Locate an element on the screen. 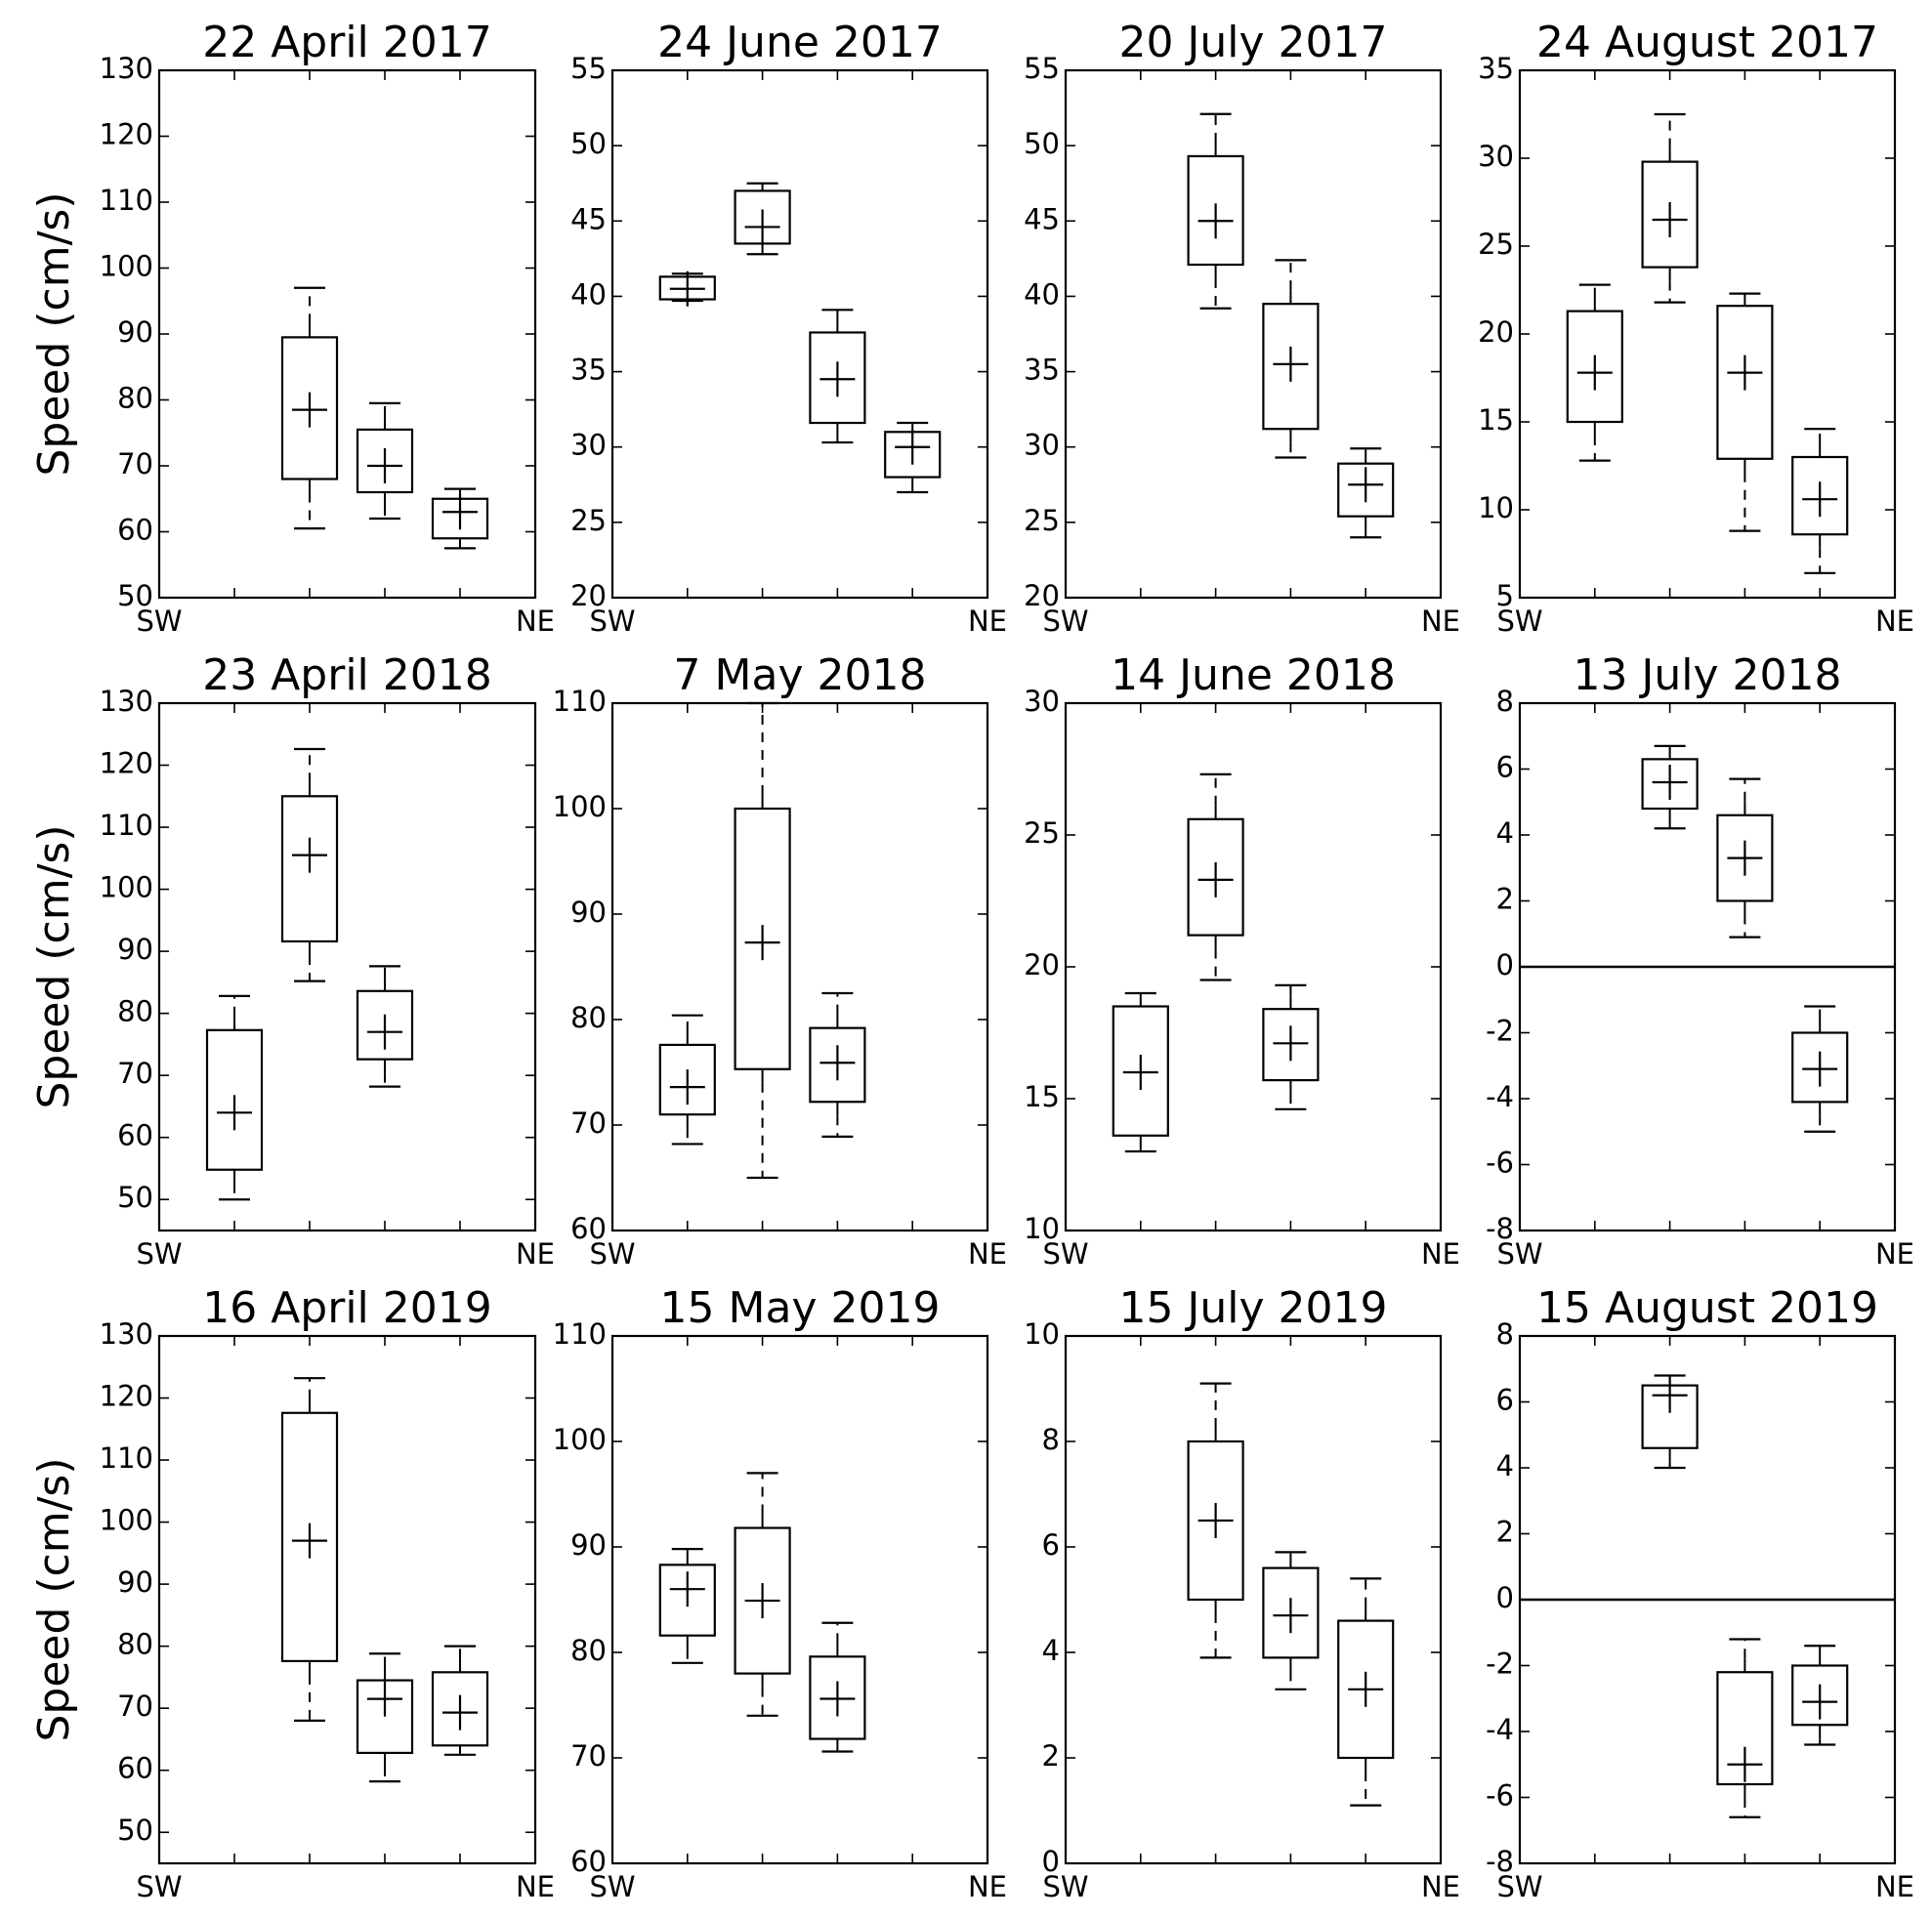  y-tick-label: 40 is located at coordinates (1042, 294).